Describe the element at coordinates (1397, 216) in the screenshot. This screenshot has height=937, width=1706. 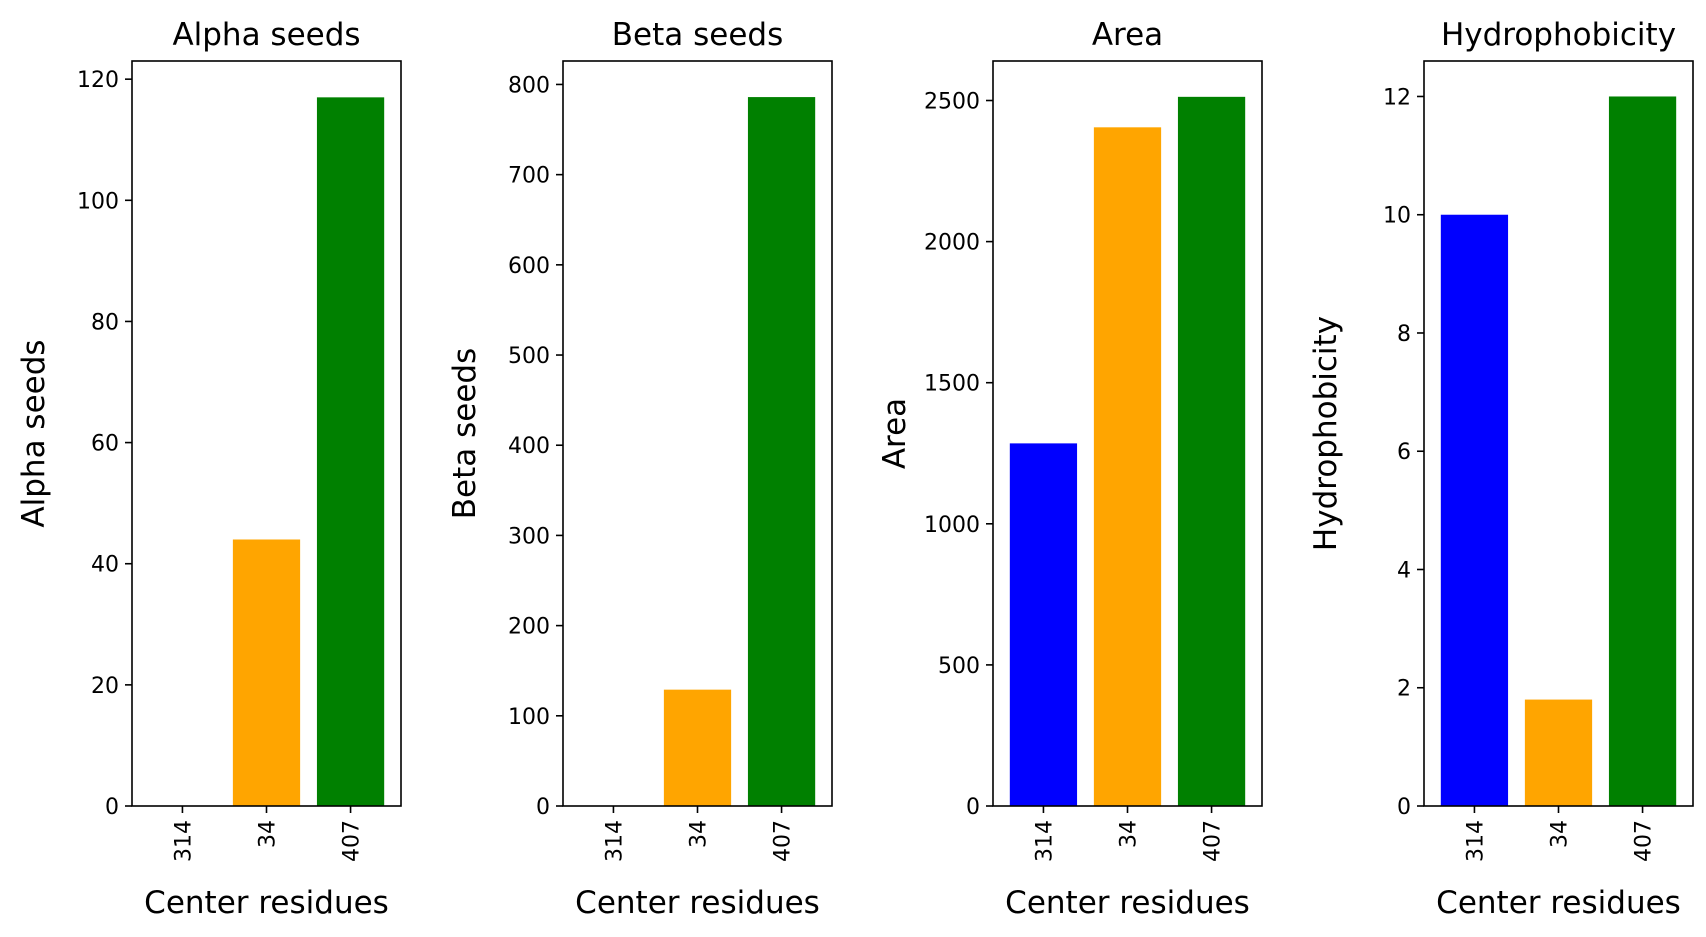
I see `y-tick-label: 10` at that location.